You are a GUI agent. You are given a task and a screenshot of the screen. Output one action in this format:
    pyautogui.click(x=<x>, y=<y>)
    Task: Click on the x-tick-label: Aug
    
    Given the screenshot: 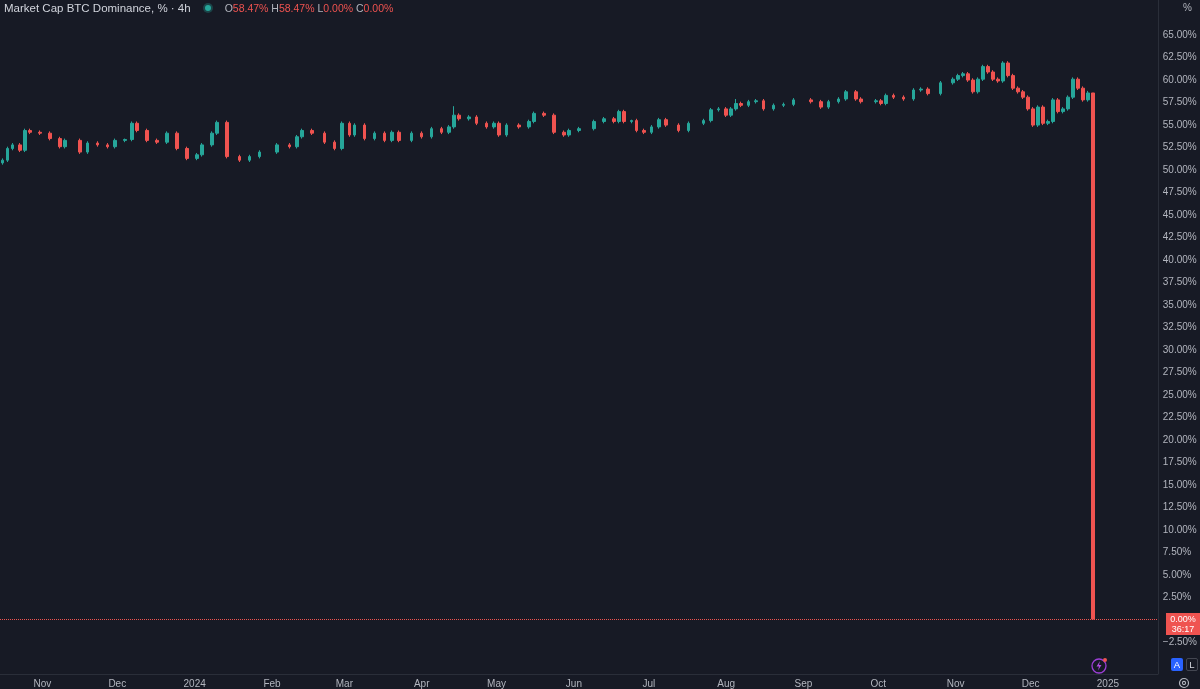 What is the action you would take?
    pyautogui.click(x=726, y=683)
    